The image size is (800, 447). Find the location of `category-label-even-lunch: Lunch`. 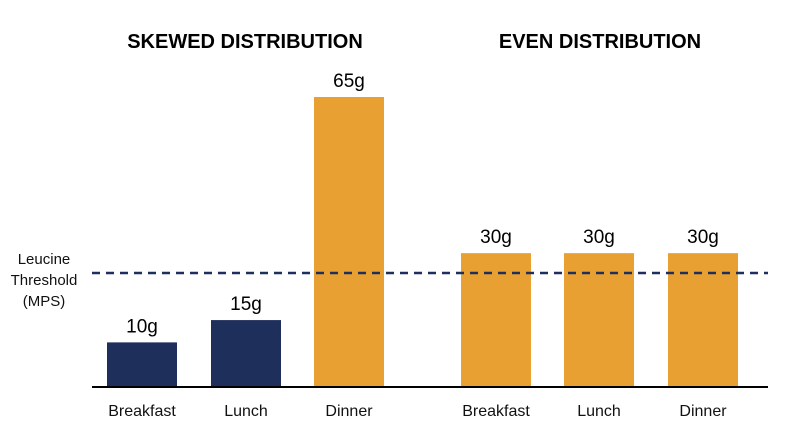

category-label-even-lunch: Lunch is located at coordinates (599, 411).